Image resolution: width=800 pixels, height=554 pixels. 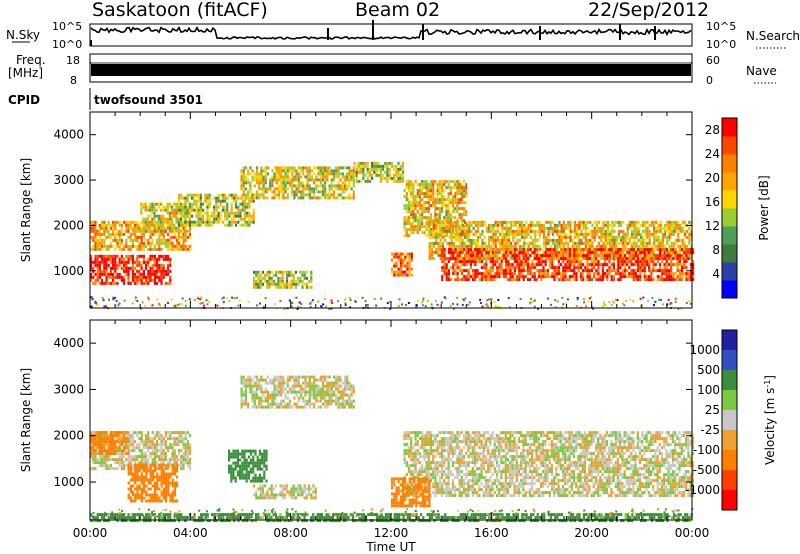 I want to click on power-colorbar-segment, so click(x=729, y=235).